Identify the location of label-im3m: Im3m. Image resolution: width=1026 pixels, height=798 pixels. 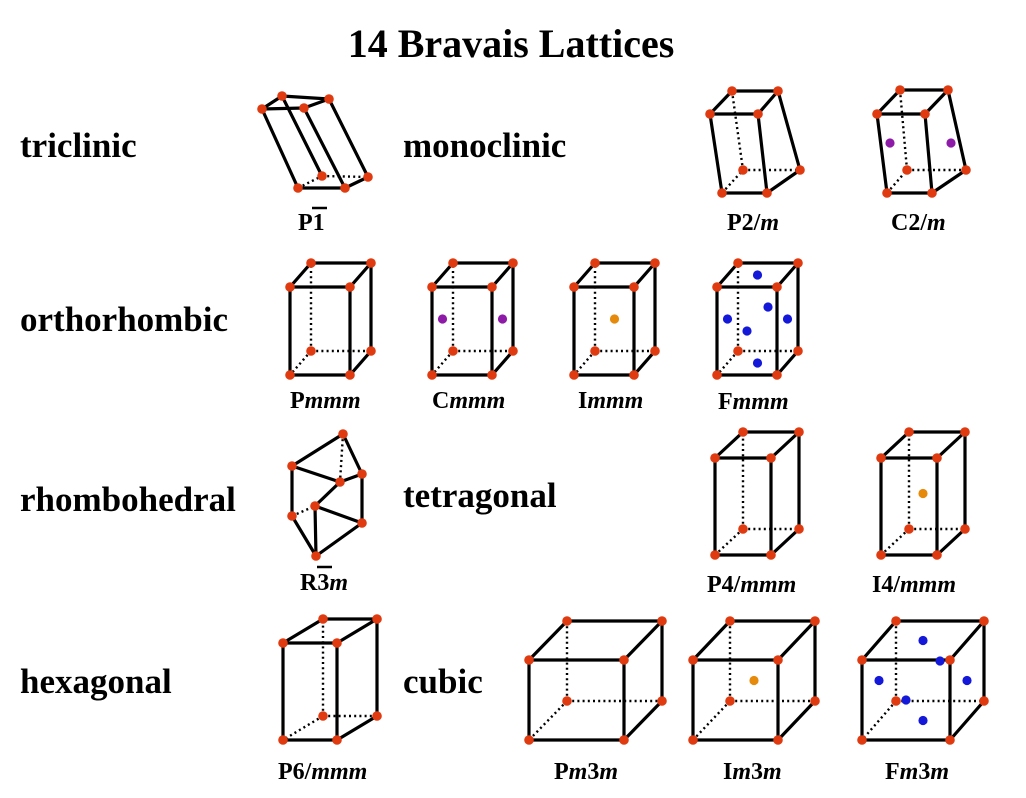
(752, 772).